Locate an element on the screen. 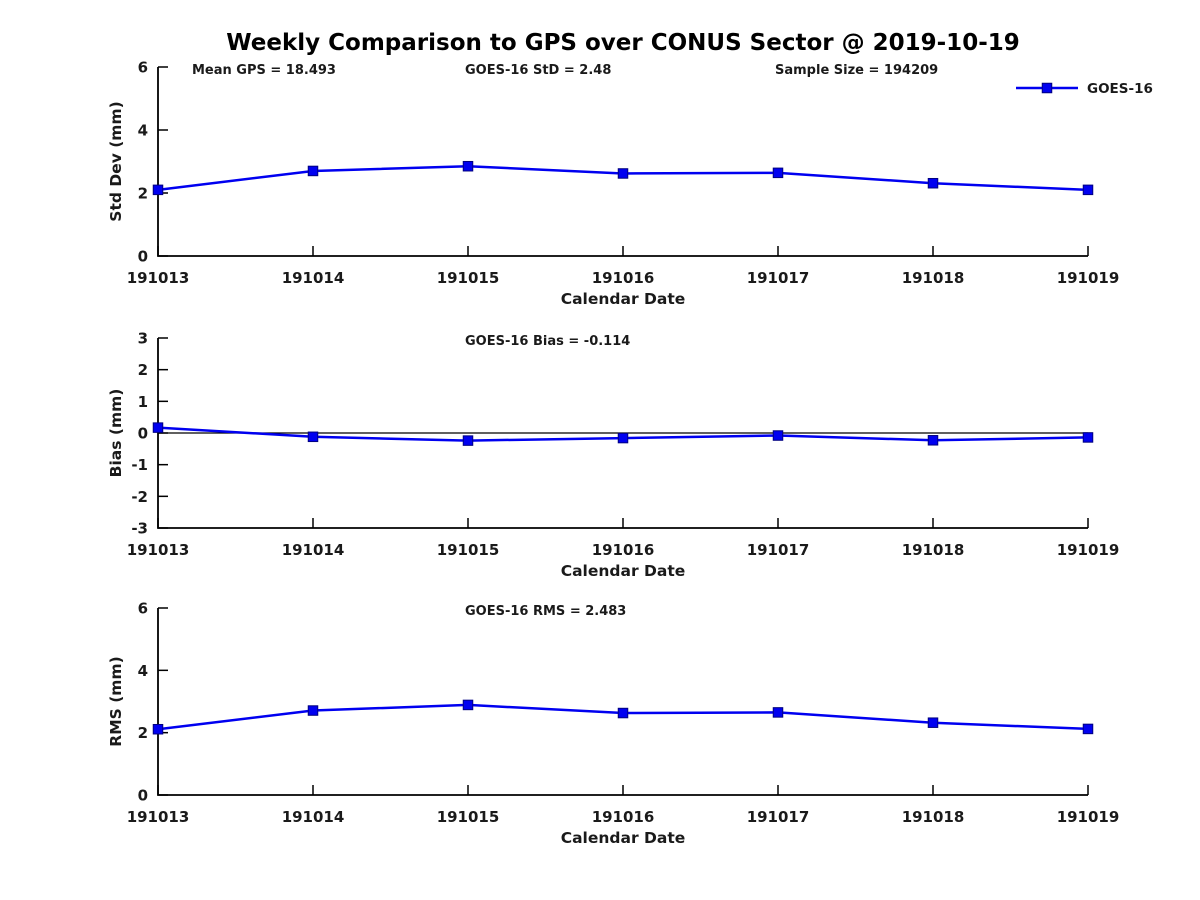 The height and width of the screenshot is (900, 1200). annotation-text: GOES-16 Bias = -0.114 is located at coordinates (547, 341).